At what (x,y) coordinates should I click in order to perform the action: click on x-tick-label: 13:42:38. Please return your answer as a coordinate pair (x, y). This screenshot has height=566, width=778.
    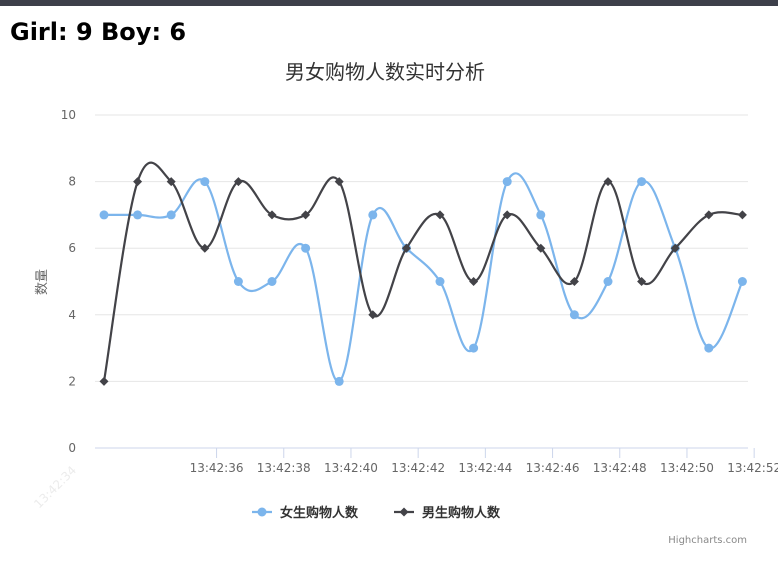
    Looking at the image, I should click on (284, 468).